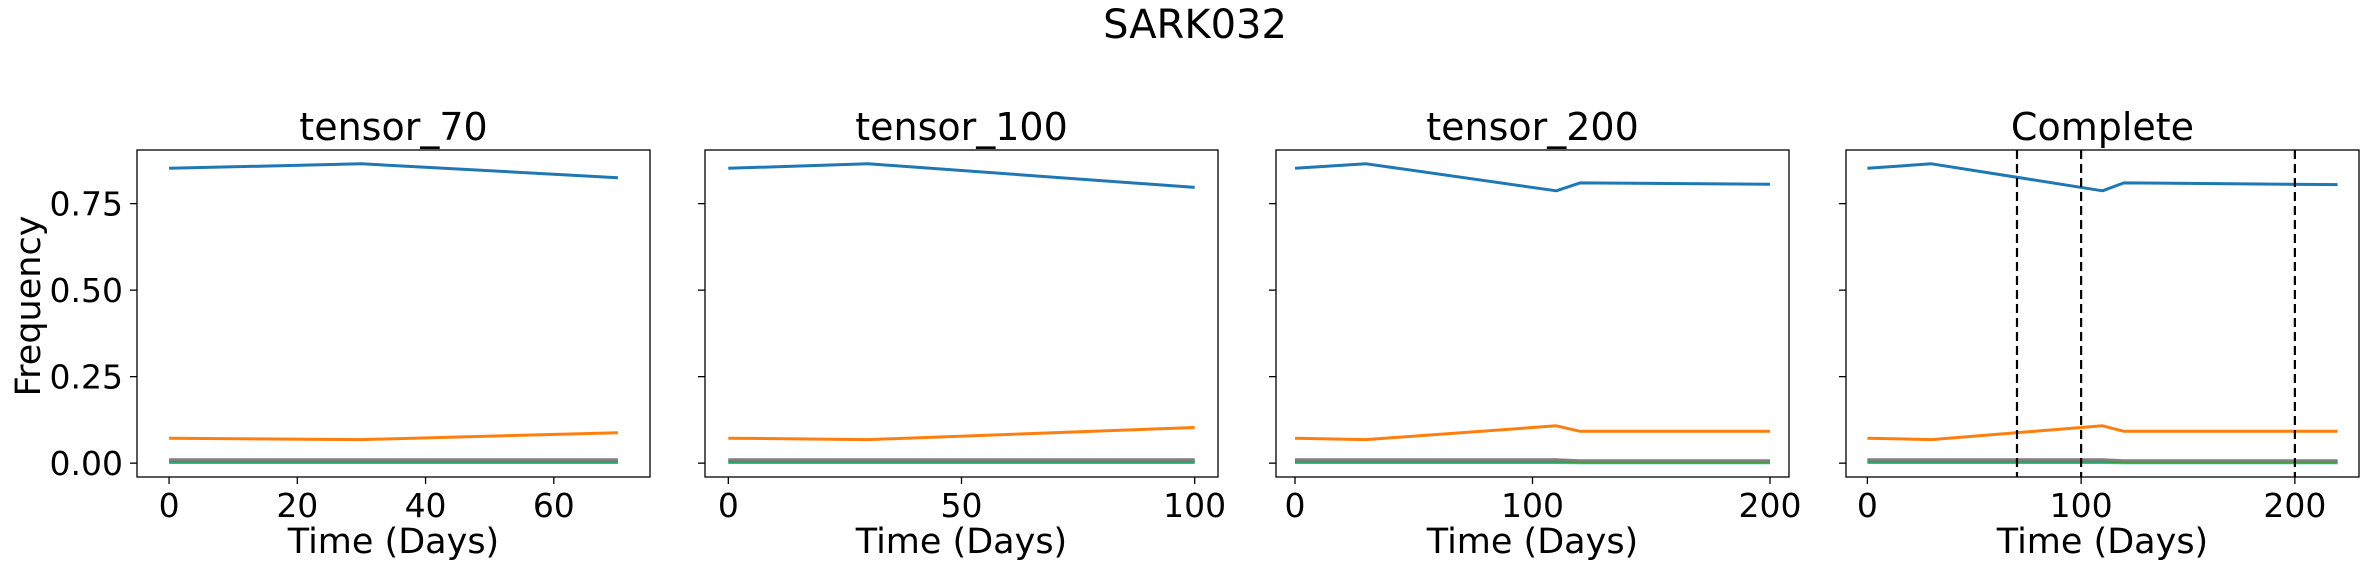  What do you see at coordinates (86, 290) in the screenshot?
I see `y-tick-label: 0.50` at bounding box center [86, 290].